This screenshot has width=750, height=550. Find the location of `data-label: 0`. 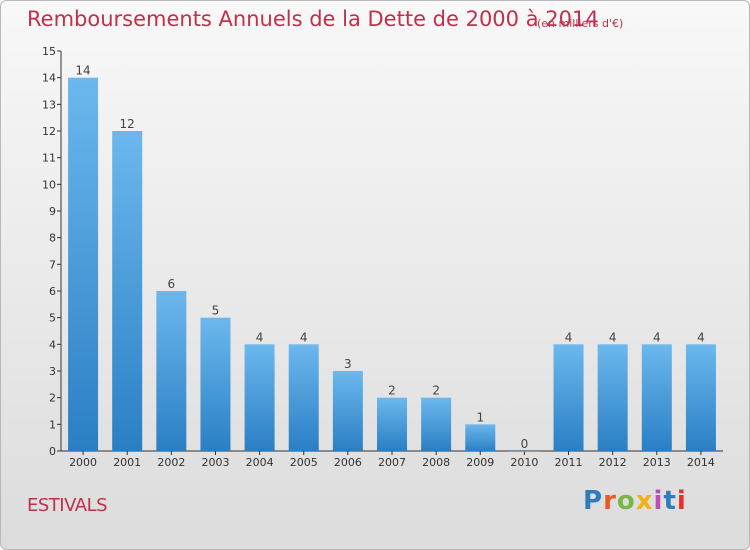

data-label: 0 is located at coordinates (525, 444).